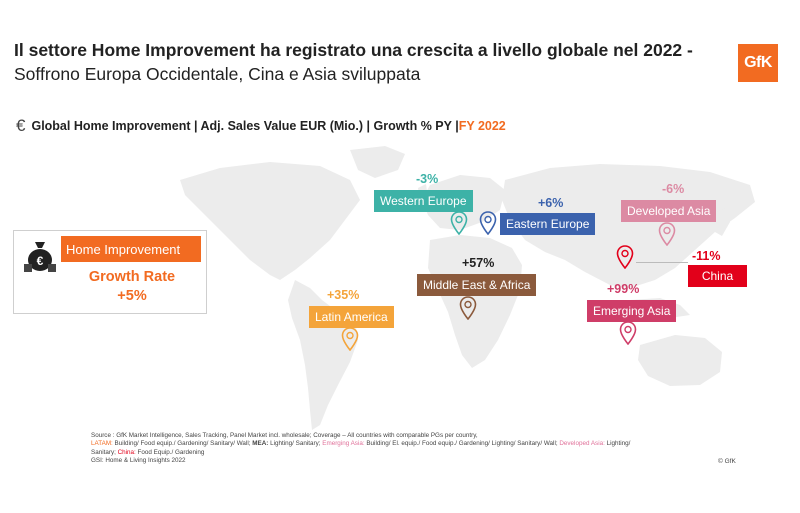 The image size is (800, 513). What do you see at coordinates (551, 203) in the screenshot?
I see `growth-eastern-europe: +6%` at bounding box center [551, 203].